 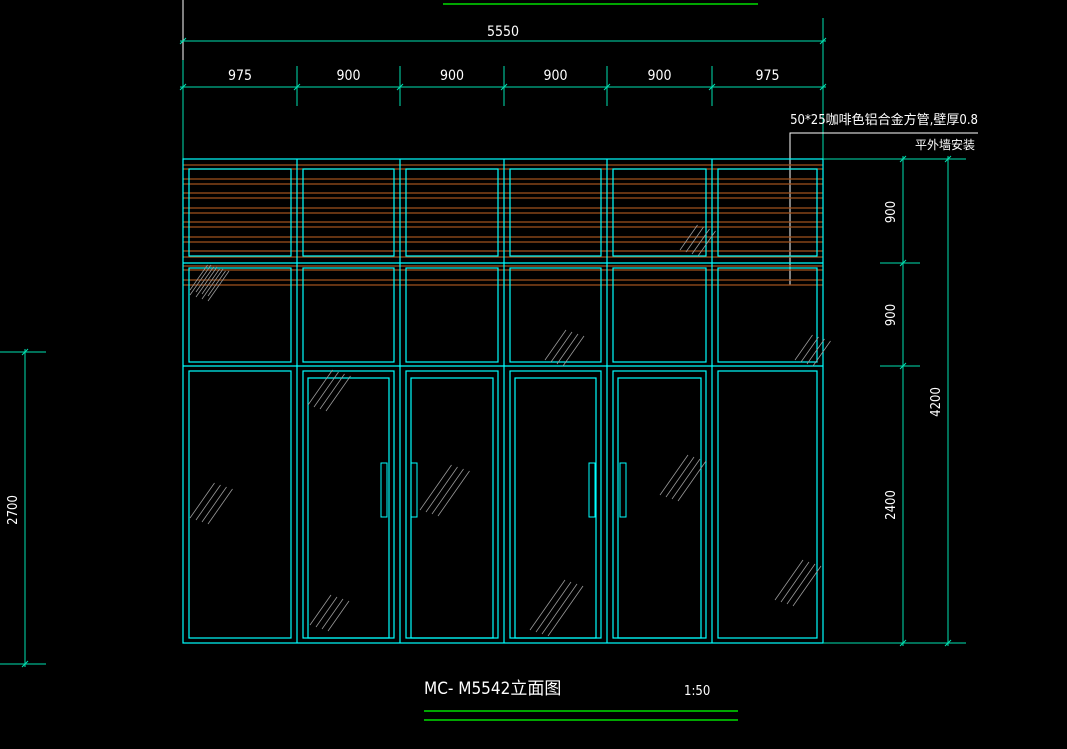 What do you see at coordinates (13, 510) in the screenshot?
I see `left-height-label: 2700` at bounding box center [13, 510].